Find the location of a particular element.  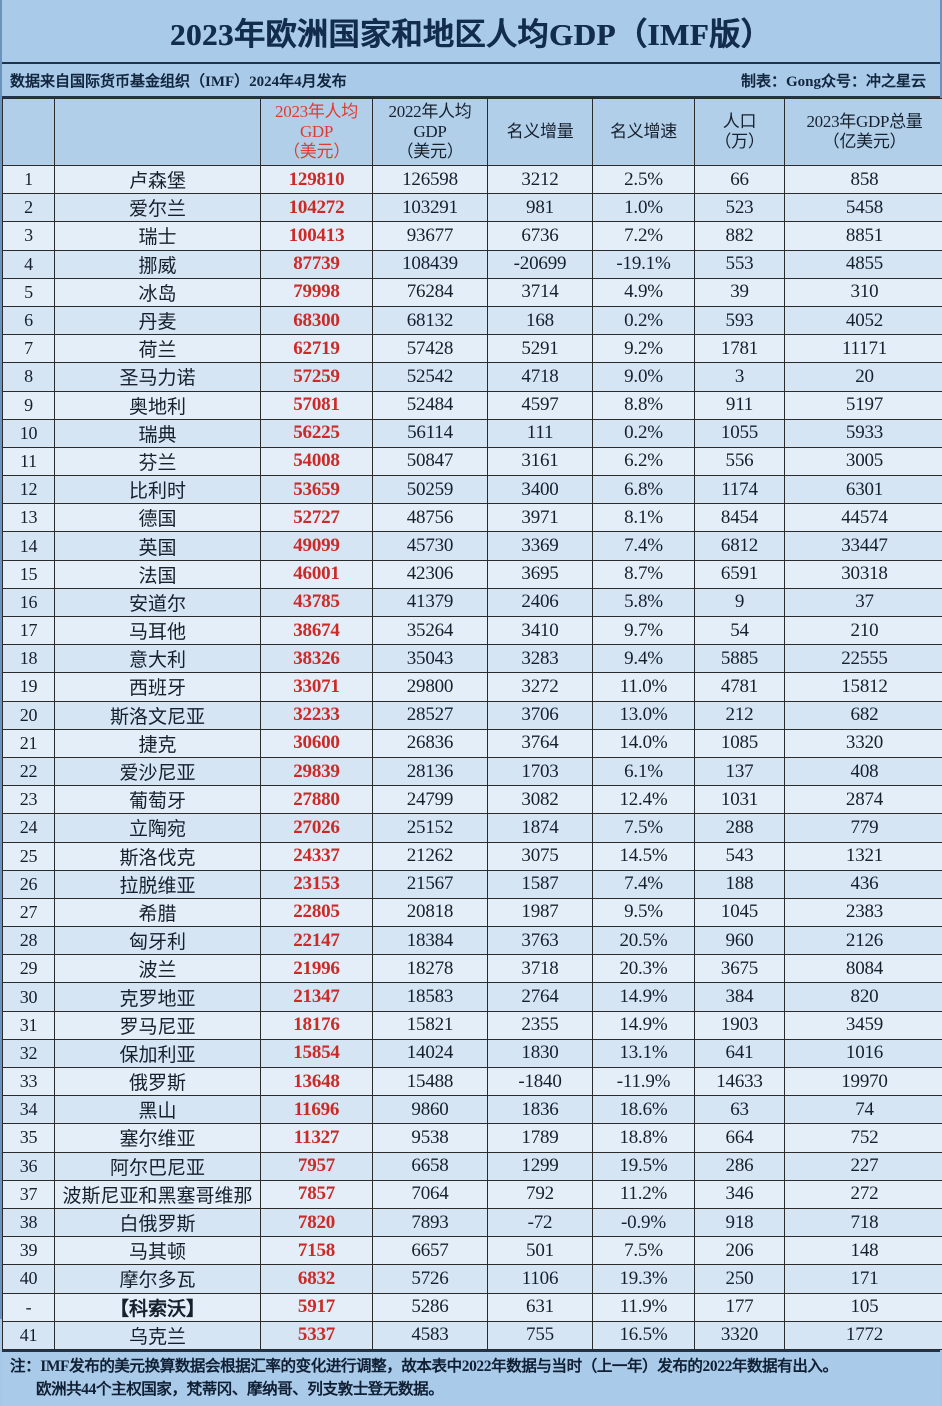

population-cell: 346 is located at coordinates (740, 1194).